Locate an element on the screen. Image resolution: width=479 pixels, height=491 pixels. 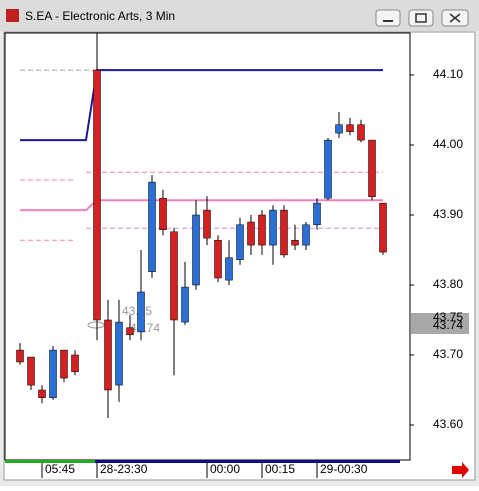
y-tick-label: 43.70 is located at coordinates (448, 354).